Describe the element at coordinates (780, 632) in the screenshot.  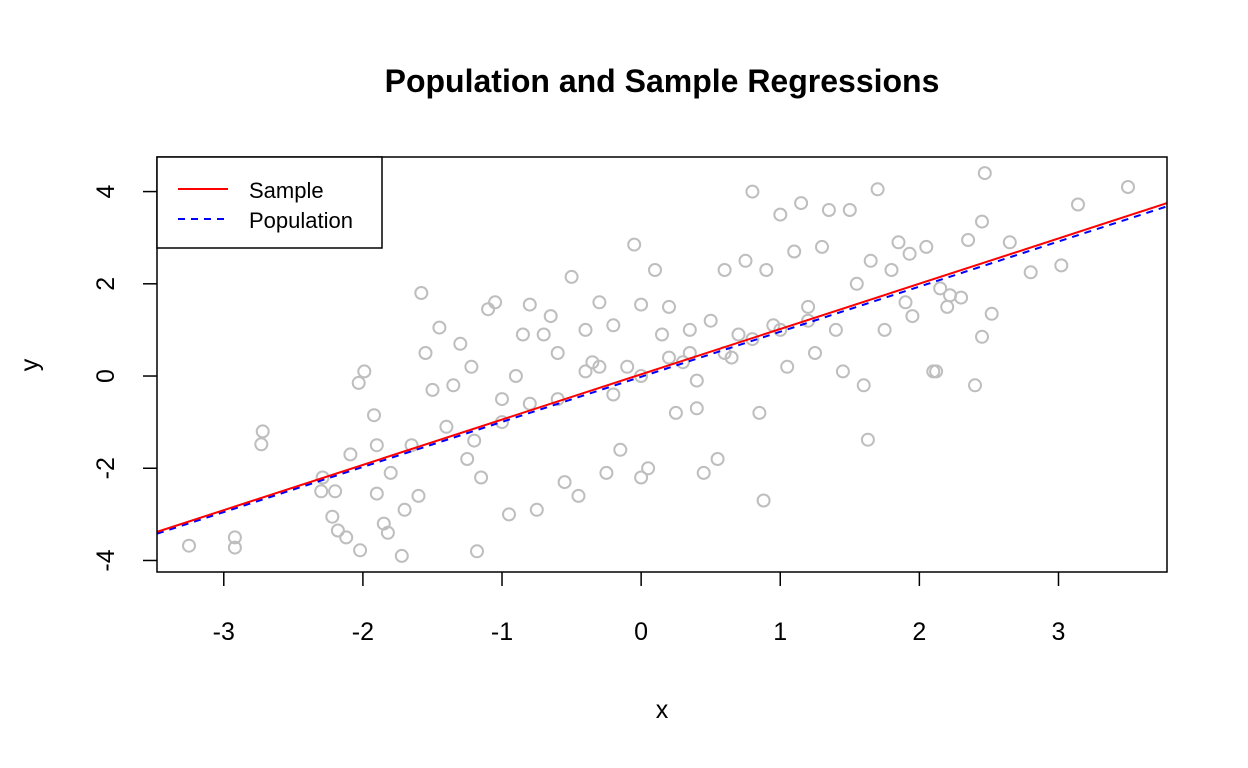
I see `x-tick-label: 1` at that location.